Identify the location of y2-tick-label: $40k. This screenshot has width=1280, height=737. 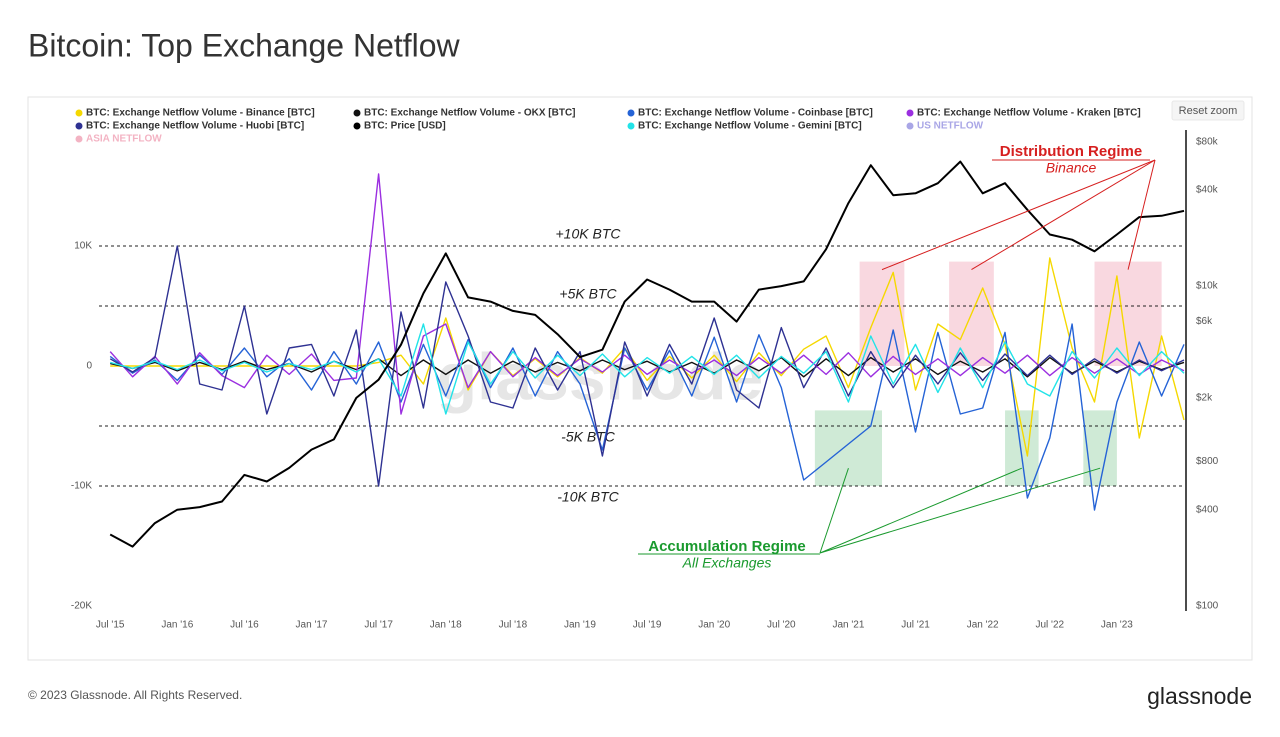
(1207, 189).